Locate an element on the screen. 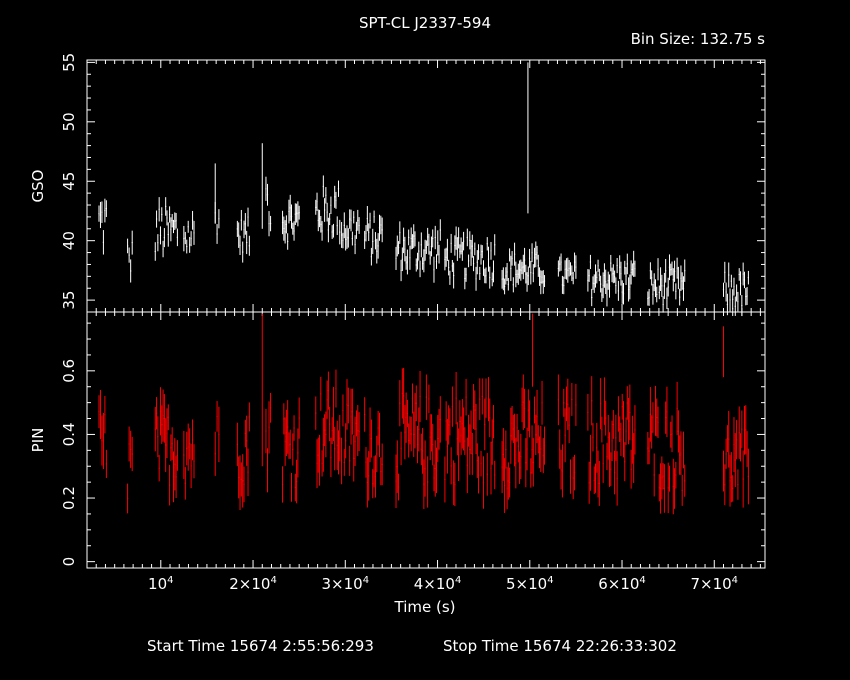  bin-size-label: Bin Size: 132.75 s is located at coordinates (698, 39).